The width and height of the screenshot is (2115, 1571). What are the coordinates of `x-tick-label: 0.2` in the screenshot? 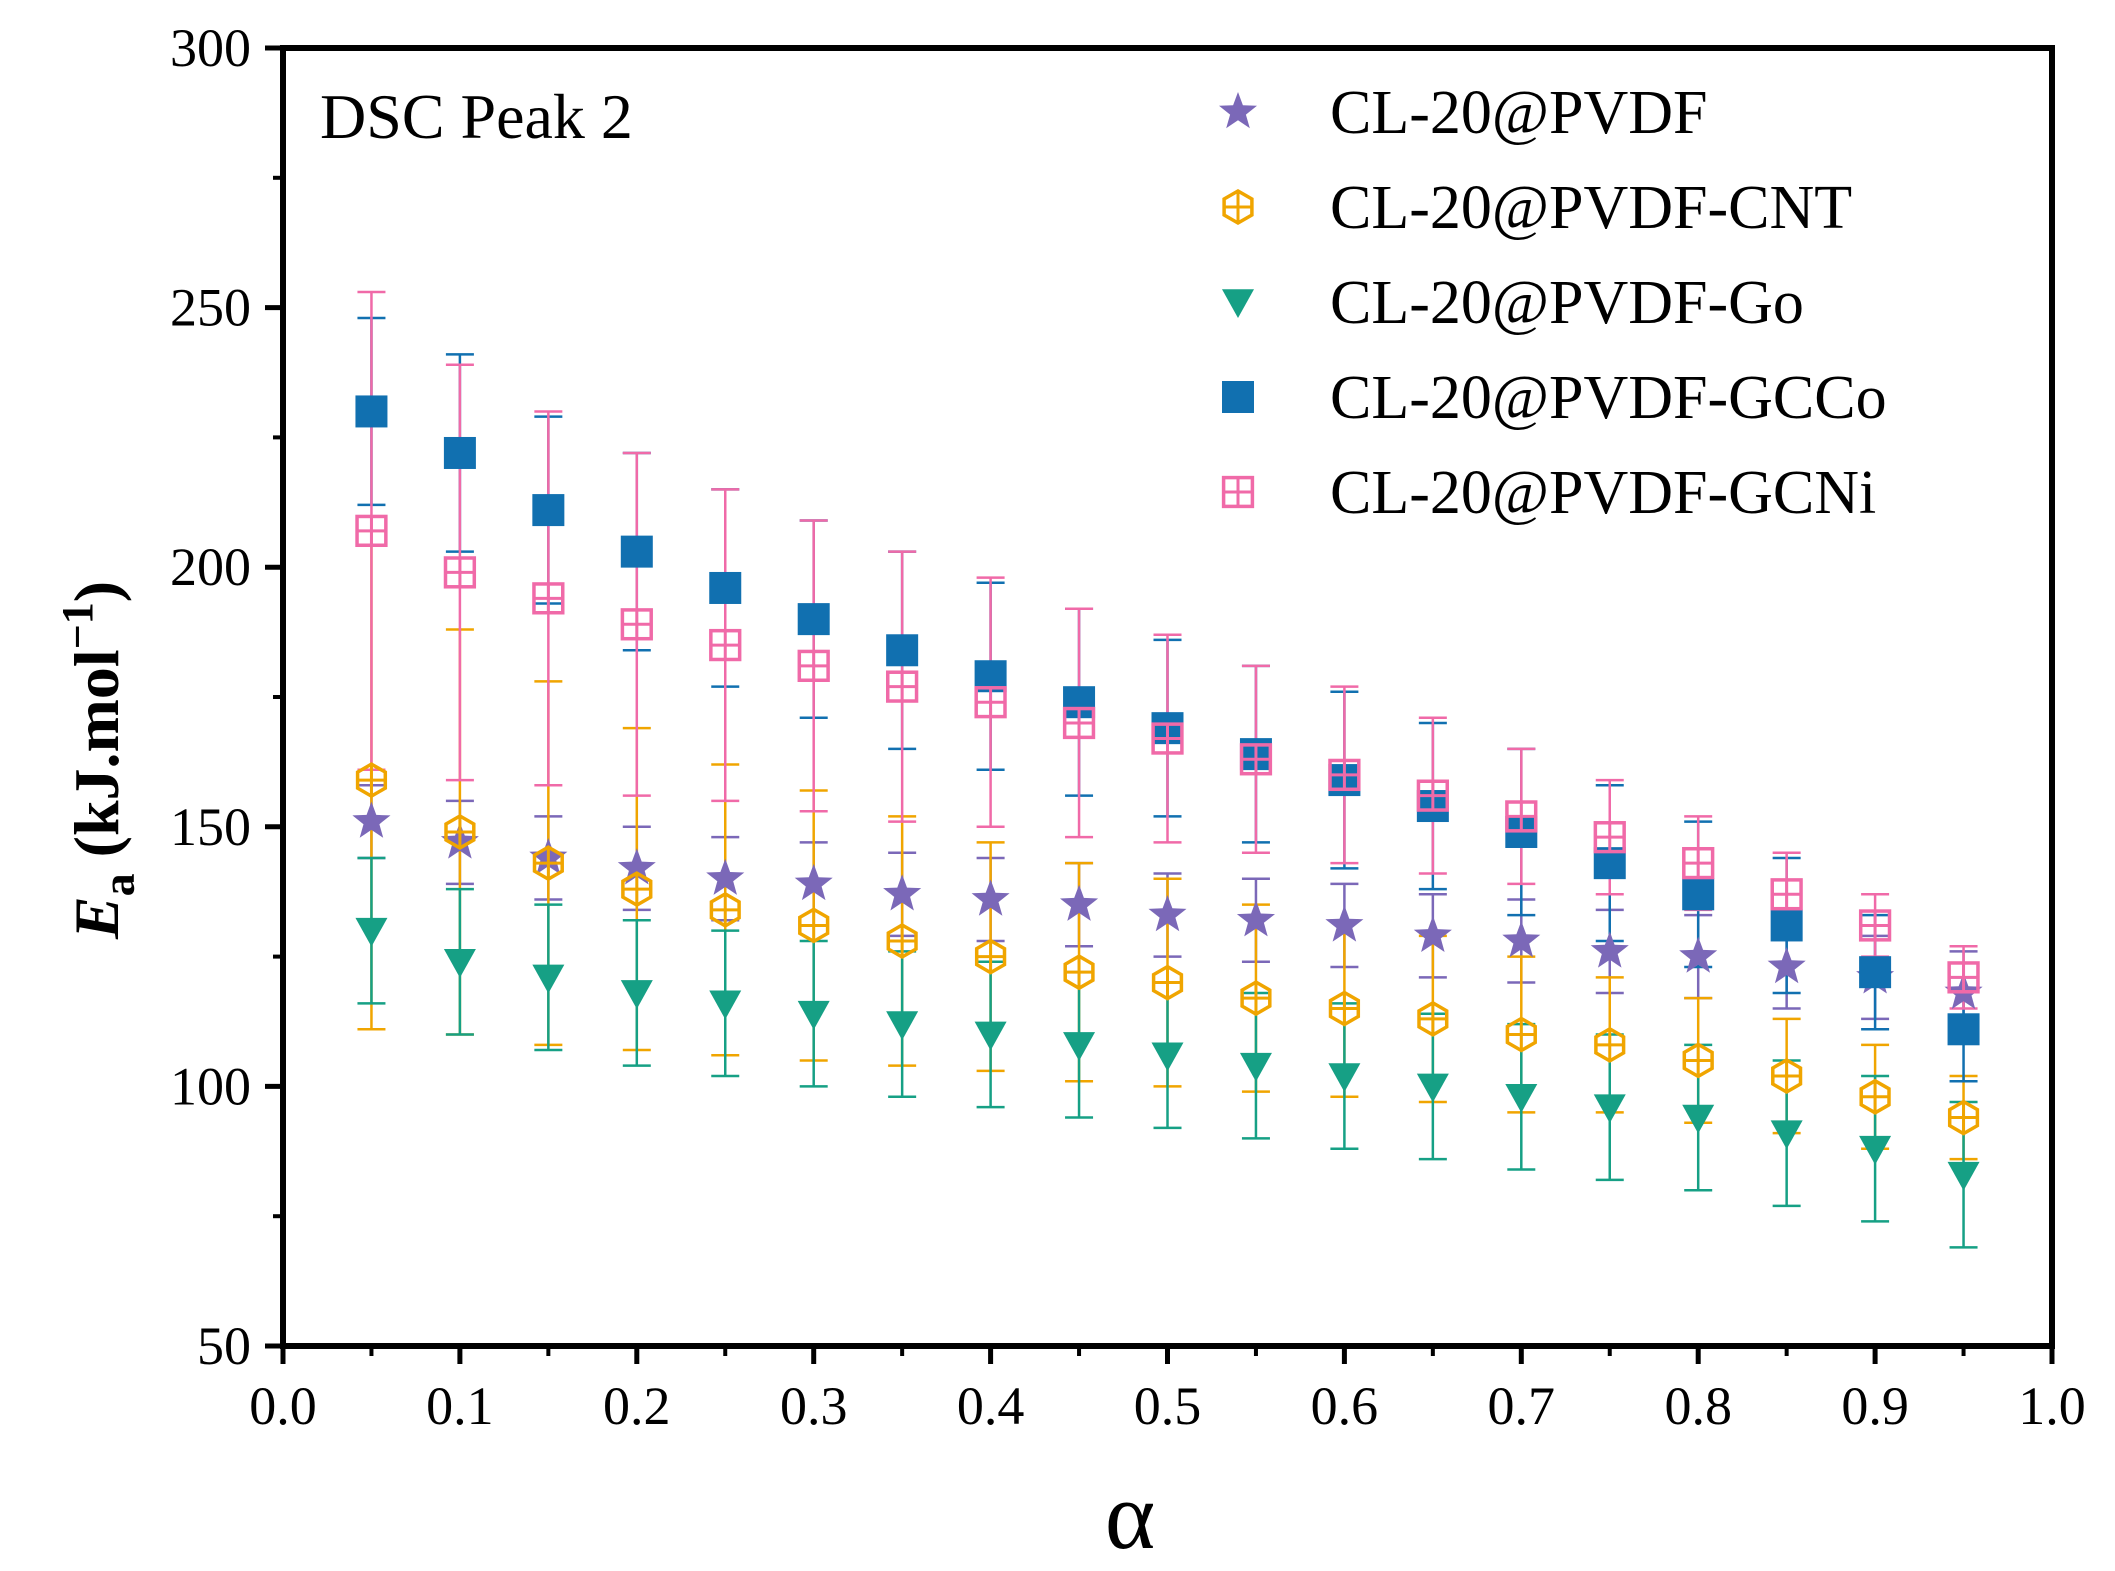 It's located at (637, 1406).